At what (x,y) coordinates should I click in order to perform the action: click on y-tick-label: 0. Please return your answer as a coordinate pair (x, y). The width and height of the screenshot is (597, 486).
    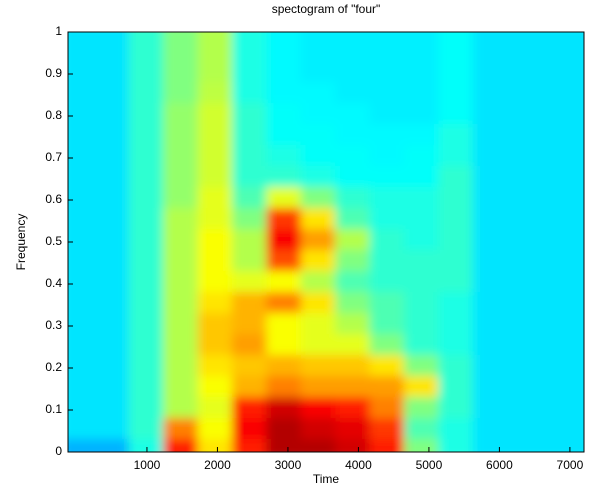
    Looking at the image, I should click on (58, 451).